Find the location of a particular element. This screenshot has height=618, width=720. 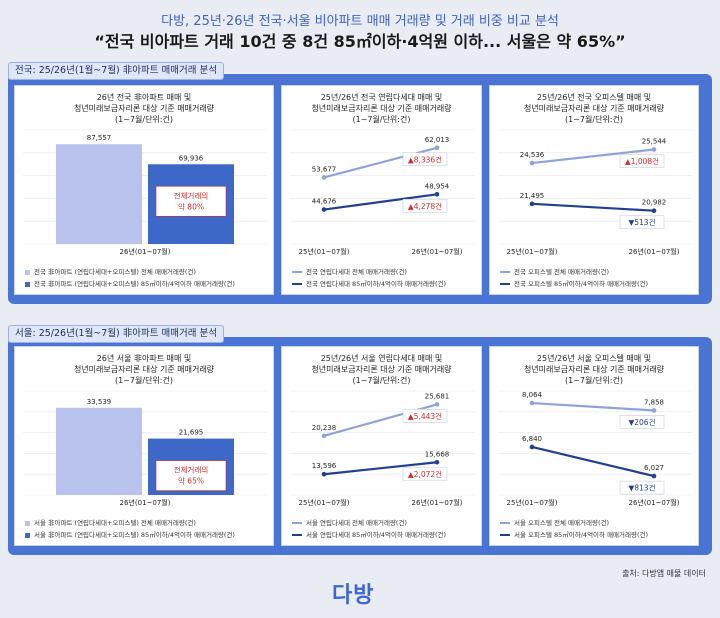

point-label: 20,982 is located at coordinates (654, 203).